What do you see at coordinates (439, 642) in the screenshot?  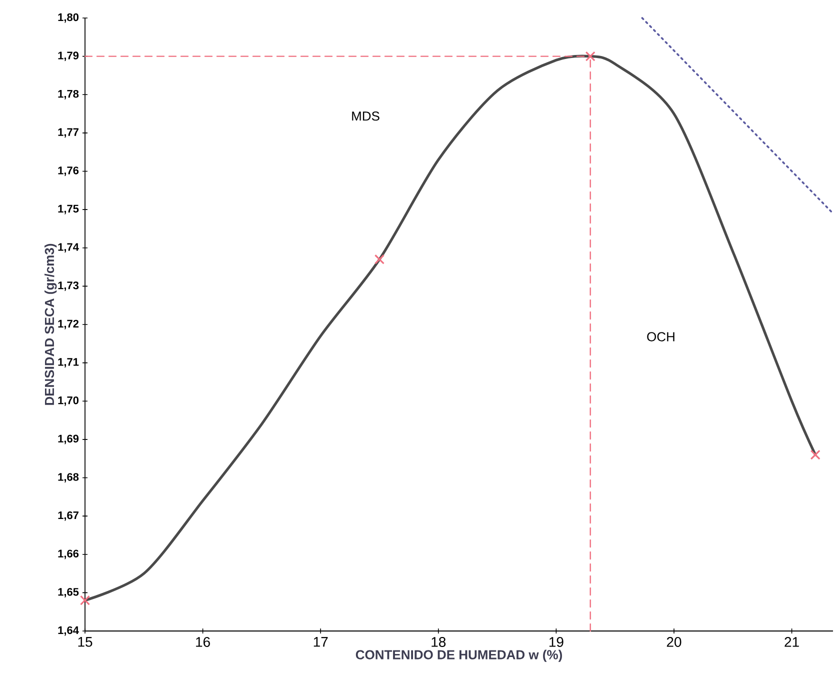 I see `x-tick-label: 18` at bounding box center [439, 642].